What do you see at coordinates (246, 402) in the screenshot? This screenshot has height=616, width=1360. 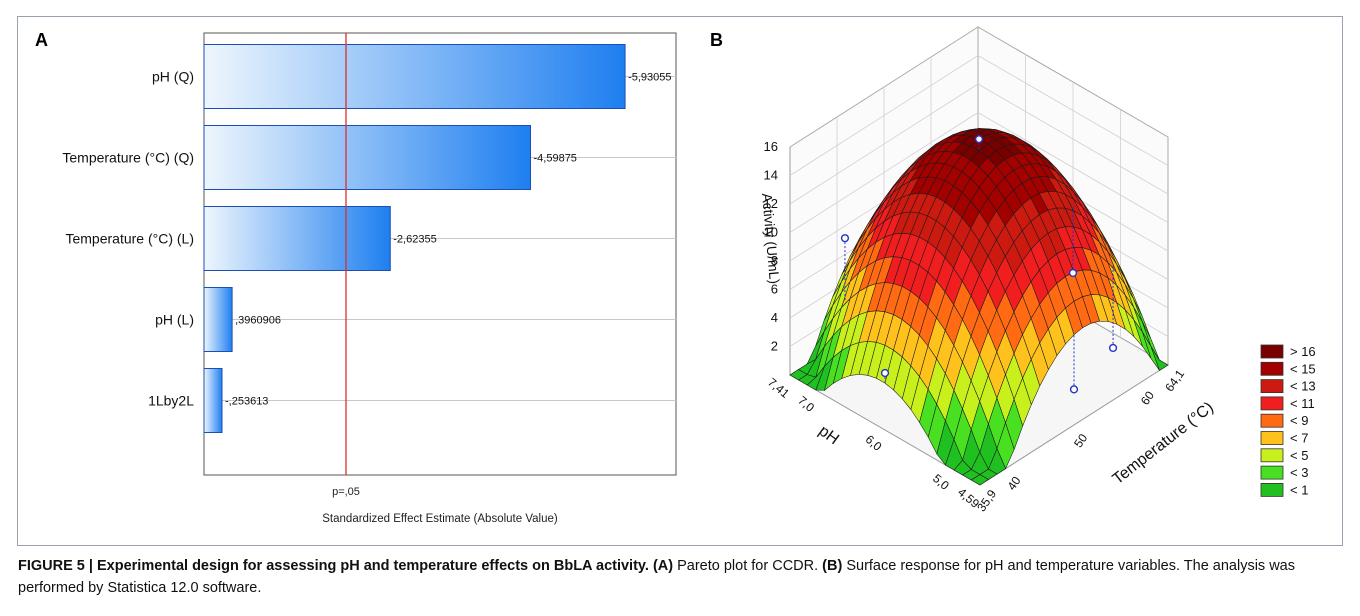 I see `bar-value-label: -,253613` at bounding box center [246, 402].